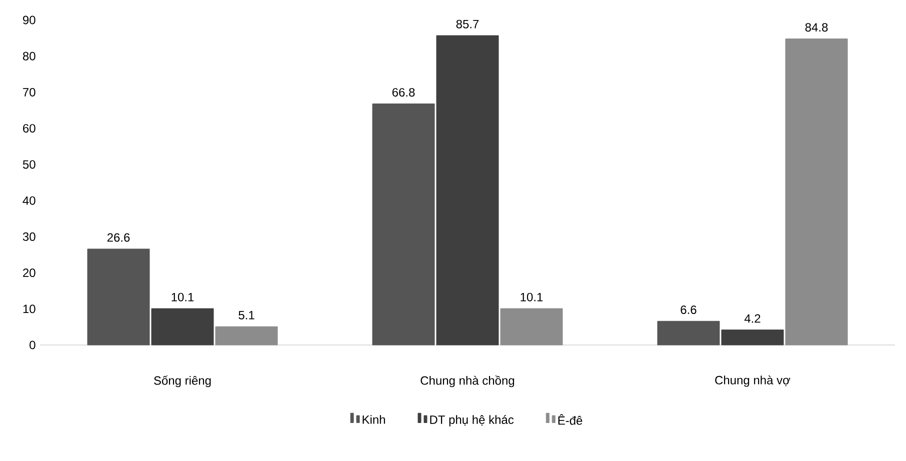 The height and width of the screenshot is (461, 906). Describe the element at coordinates (816, 27) in the screenshot. I see `data-label: 84.8` at that location.